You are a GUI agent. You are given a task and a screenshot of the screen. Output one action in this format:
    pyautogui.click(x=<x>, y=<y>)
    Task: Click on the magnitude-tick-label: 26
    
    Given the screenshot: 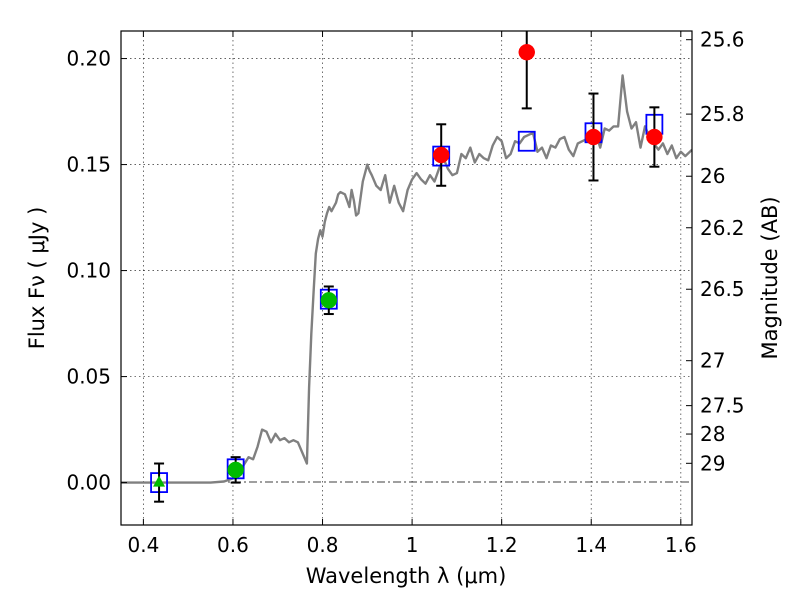 What is the action you would take?
    pyautogui.click(x=712, y=176)
    